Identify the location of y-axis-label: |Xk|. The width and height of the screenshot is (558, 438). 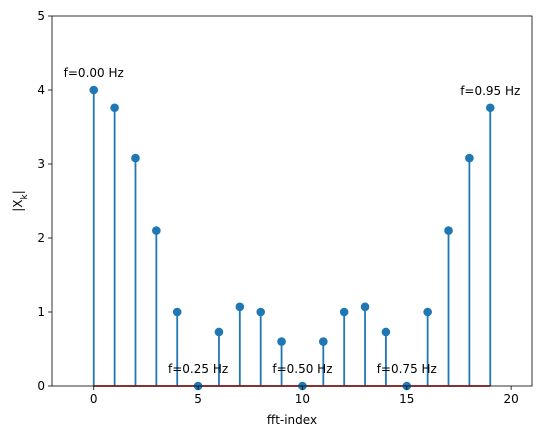
(20, 201).